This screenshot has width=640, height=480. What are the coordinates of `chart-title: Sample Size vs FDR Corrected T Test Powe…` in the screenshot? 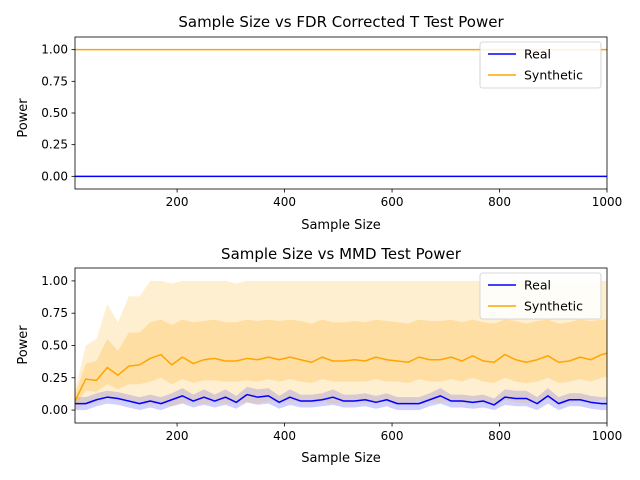 It's located at (341, 22).